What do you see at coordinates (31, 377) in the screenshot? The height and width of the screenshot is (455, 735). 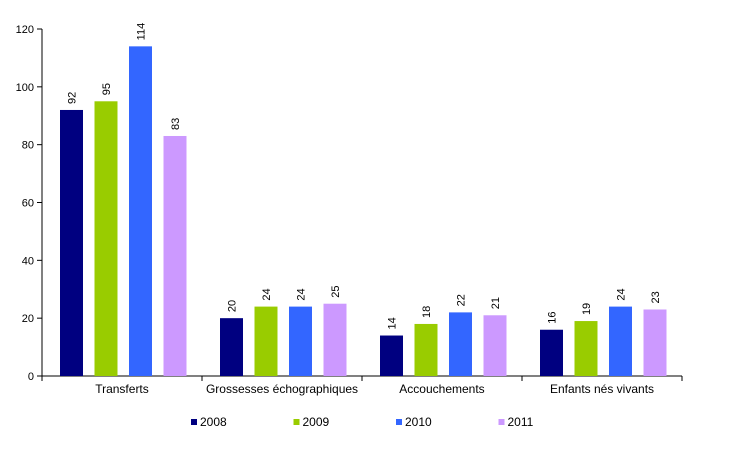 I see `y-tick-label: 0` at bounding box center [31, 377].